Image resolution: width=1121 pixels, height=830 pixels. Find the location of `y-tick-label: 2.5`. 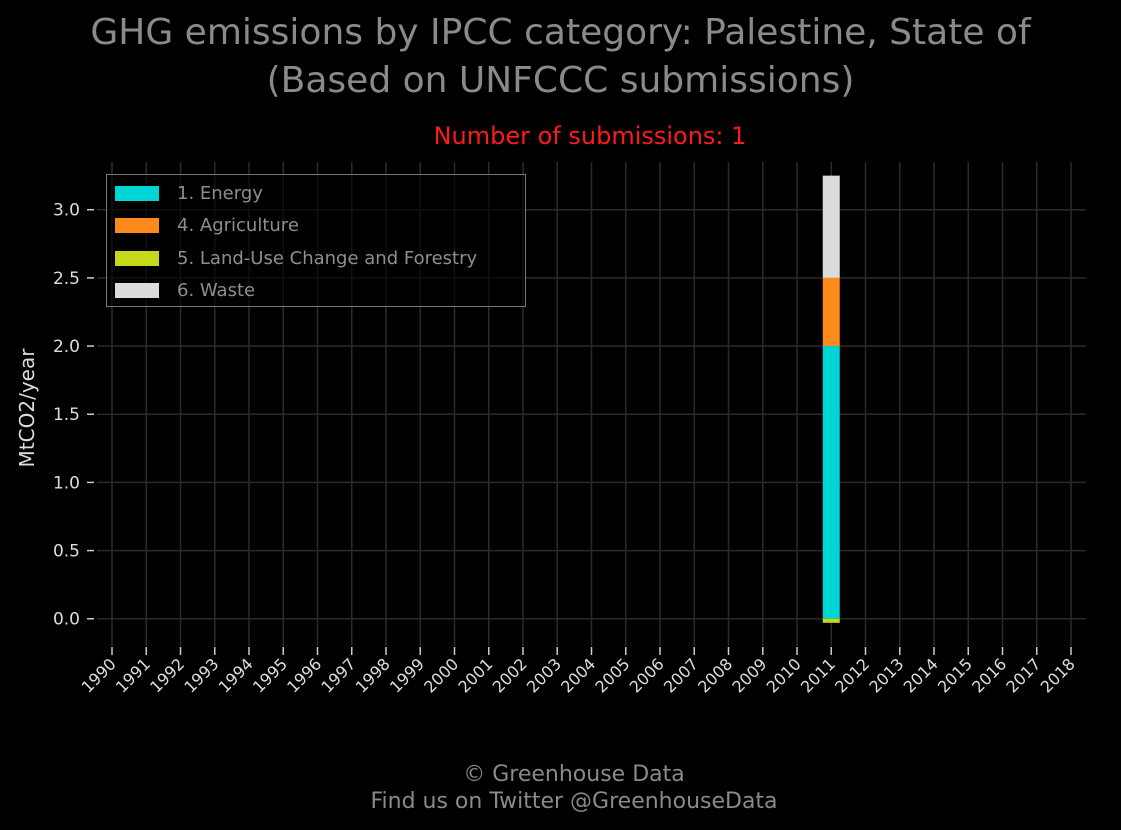

y-tick-label: 2.5 is located at coordinates (66, 279).